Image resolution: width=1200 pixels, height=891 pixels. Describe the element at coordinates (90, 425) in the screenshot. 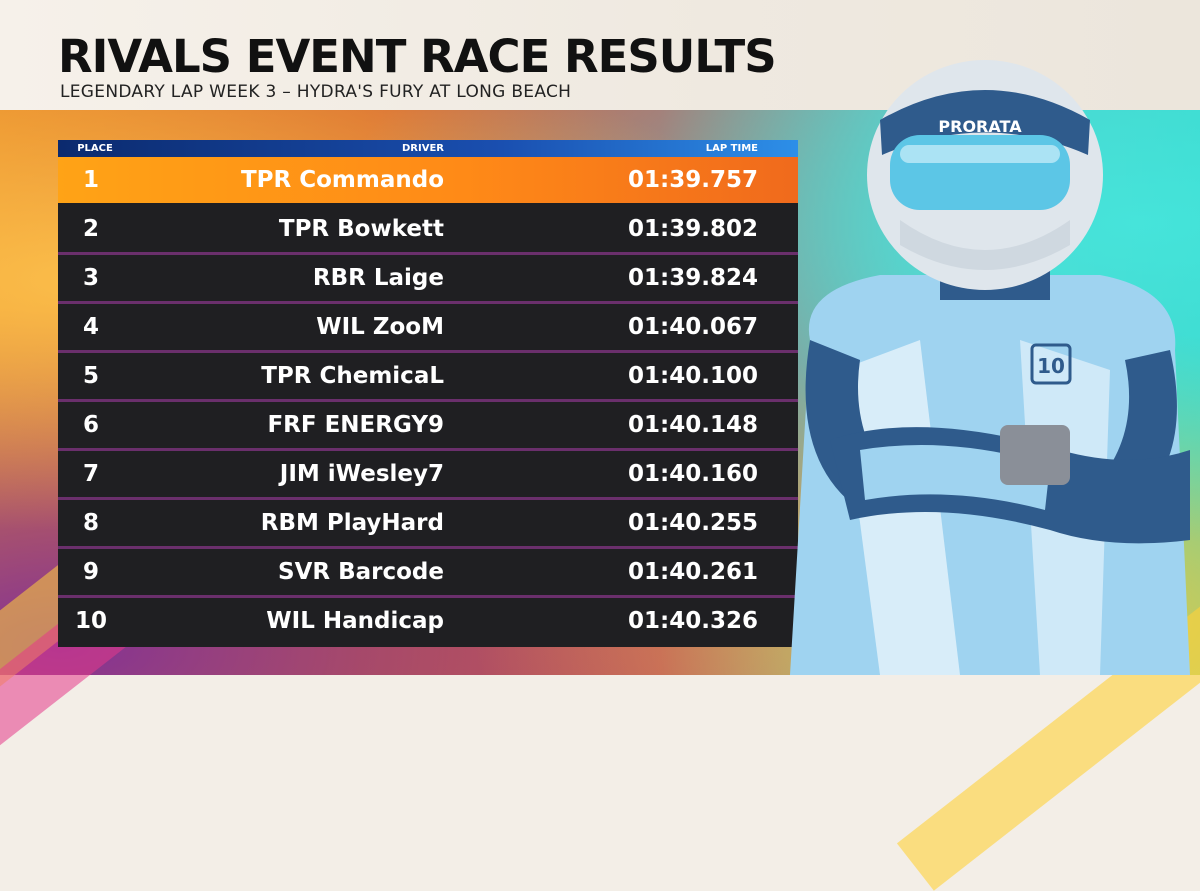

I see `place-cell: 6` at that location.